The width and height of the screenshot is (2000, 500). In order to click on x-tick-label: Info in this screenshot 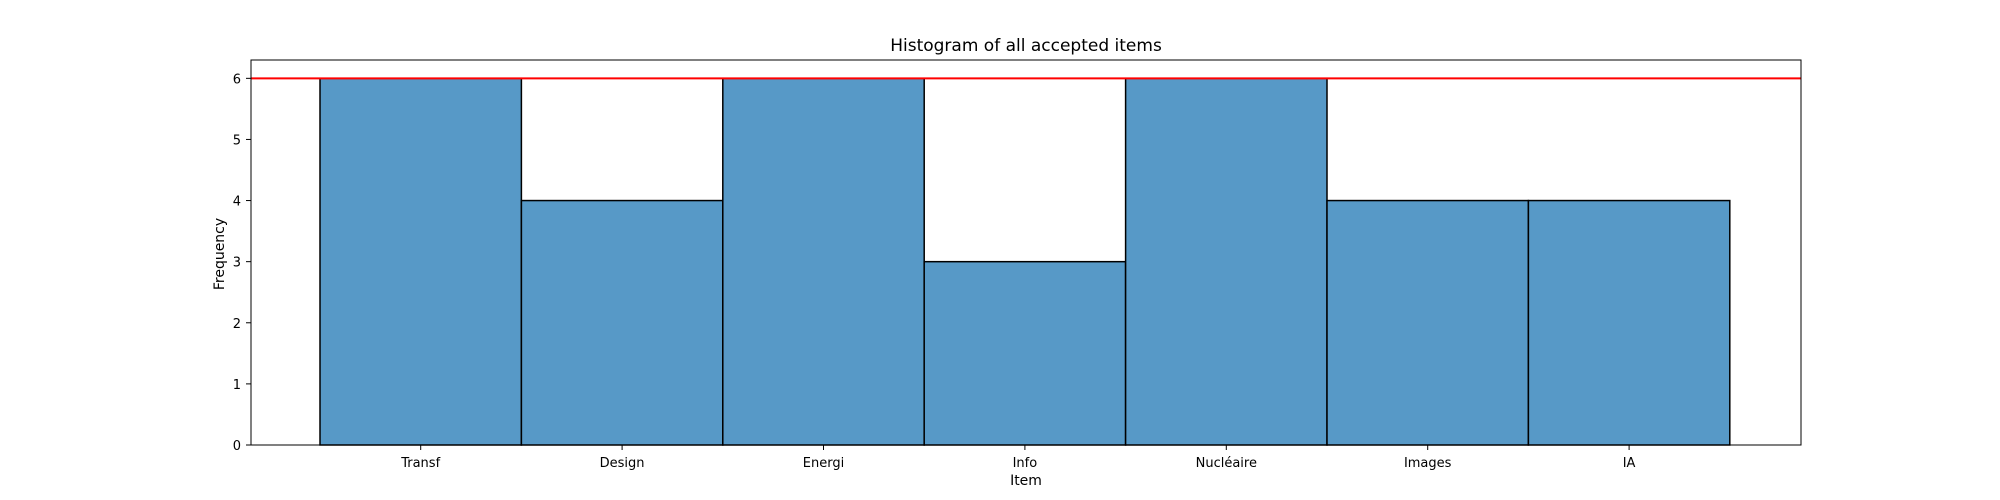, I will do `click(1025, 463)`.